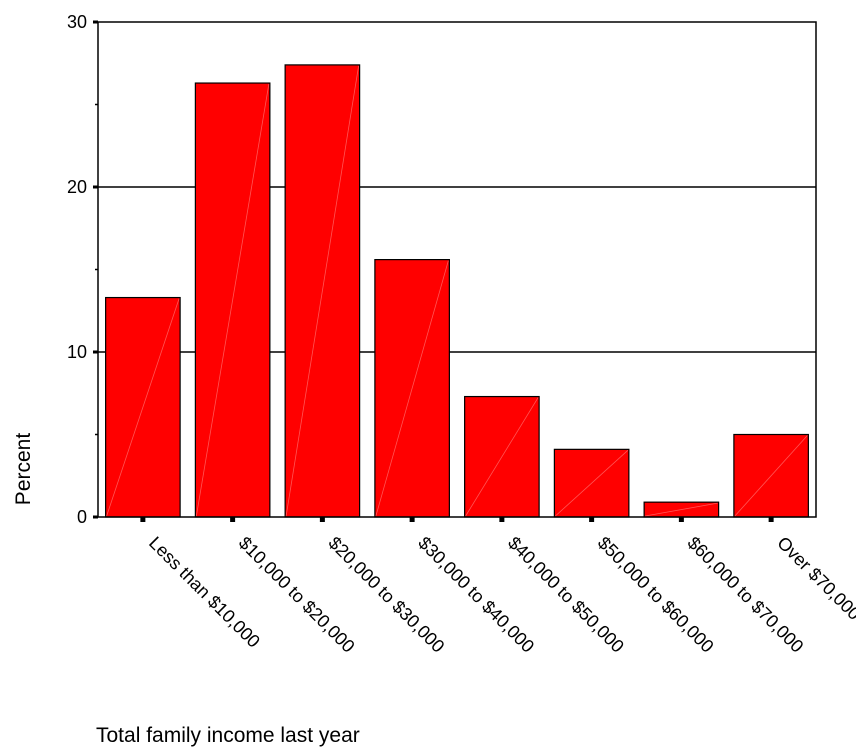 The image size is (856, 747). What do you see at coordinates (814, 578) in the screenshot?
I see `x-category-label: Over $70,000` at bounding box center [814, 578].